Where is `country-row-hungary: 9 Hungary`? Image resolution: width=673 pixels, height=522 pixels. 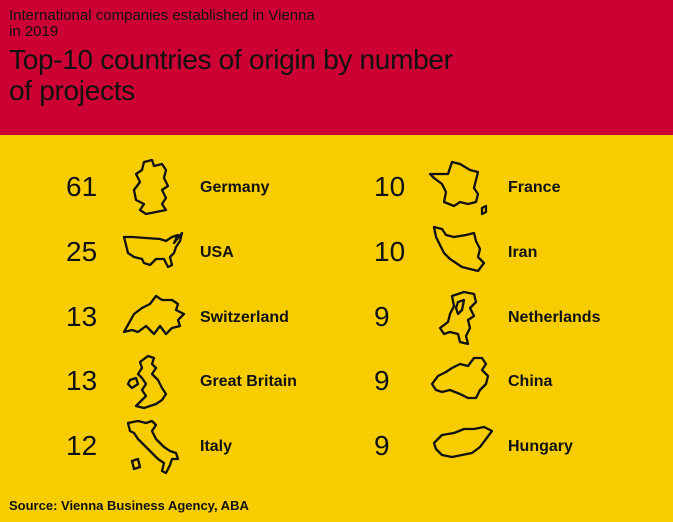 country-row-hungary: 9 Hungary is located at coordinates (514, 447).